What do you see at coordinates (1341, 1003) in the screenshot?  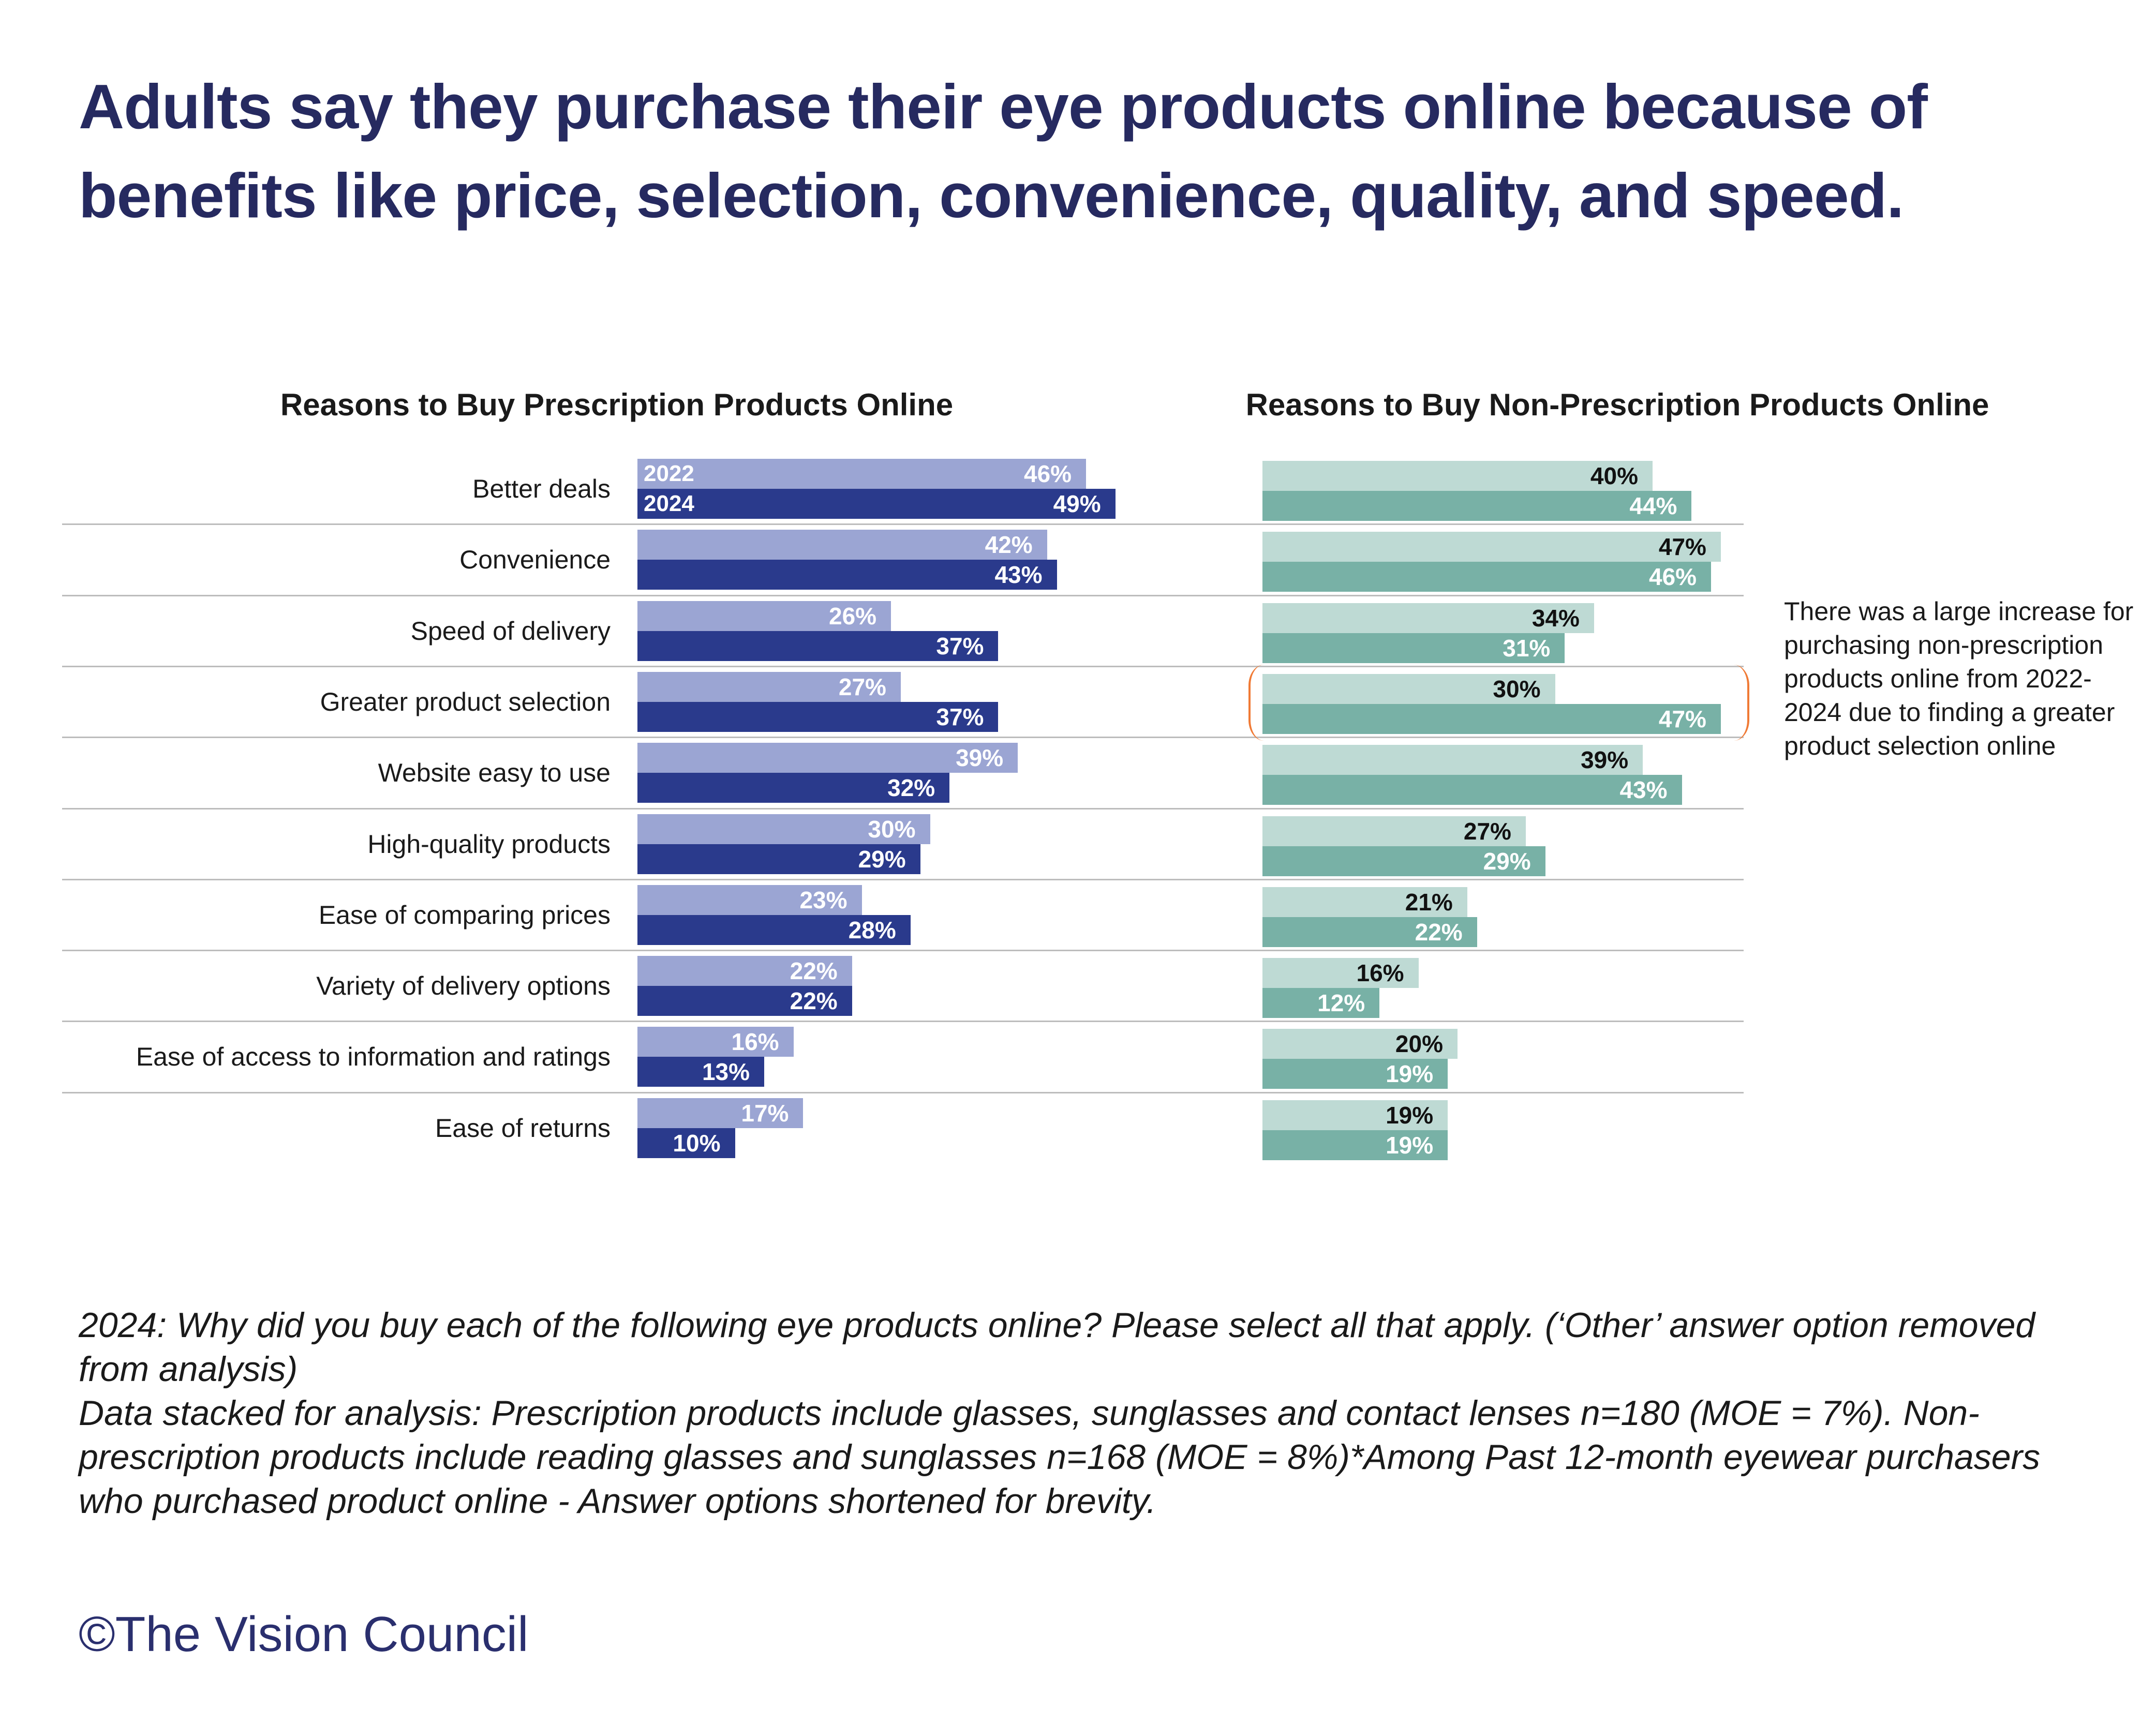 I see `data-label: 12%` at bounding box center [1341, 1003].